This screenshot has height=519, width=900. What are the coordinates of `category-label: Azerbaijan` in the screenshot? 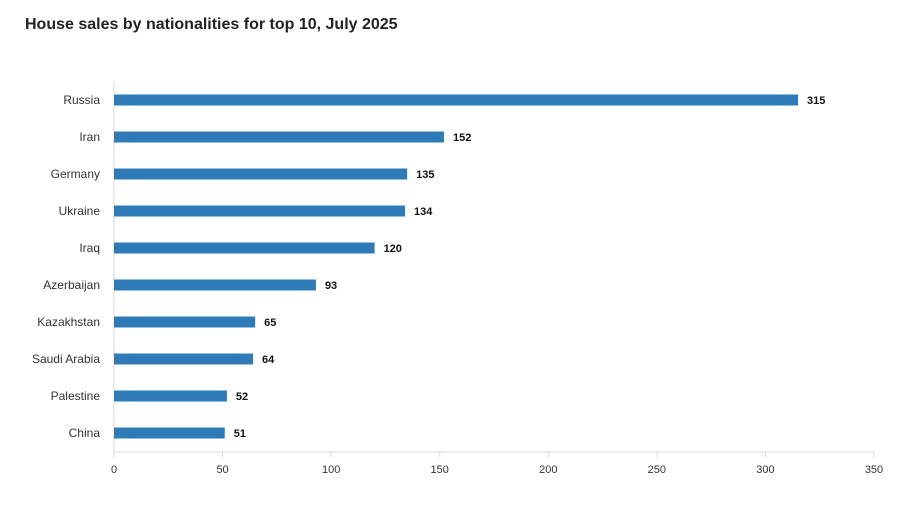 It's located at (71, 285).